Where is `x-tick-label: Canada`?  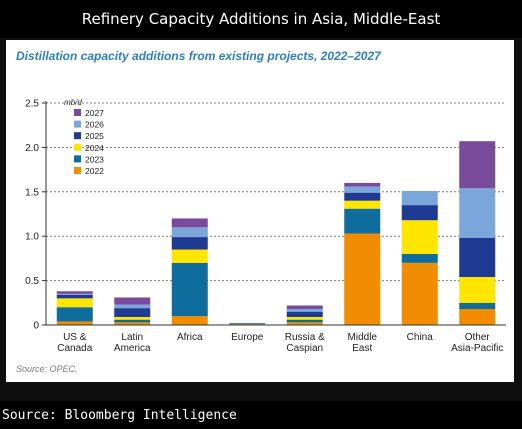 x-tick-label: Canada is located at coordinates (74, 348).